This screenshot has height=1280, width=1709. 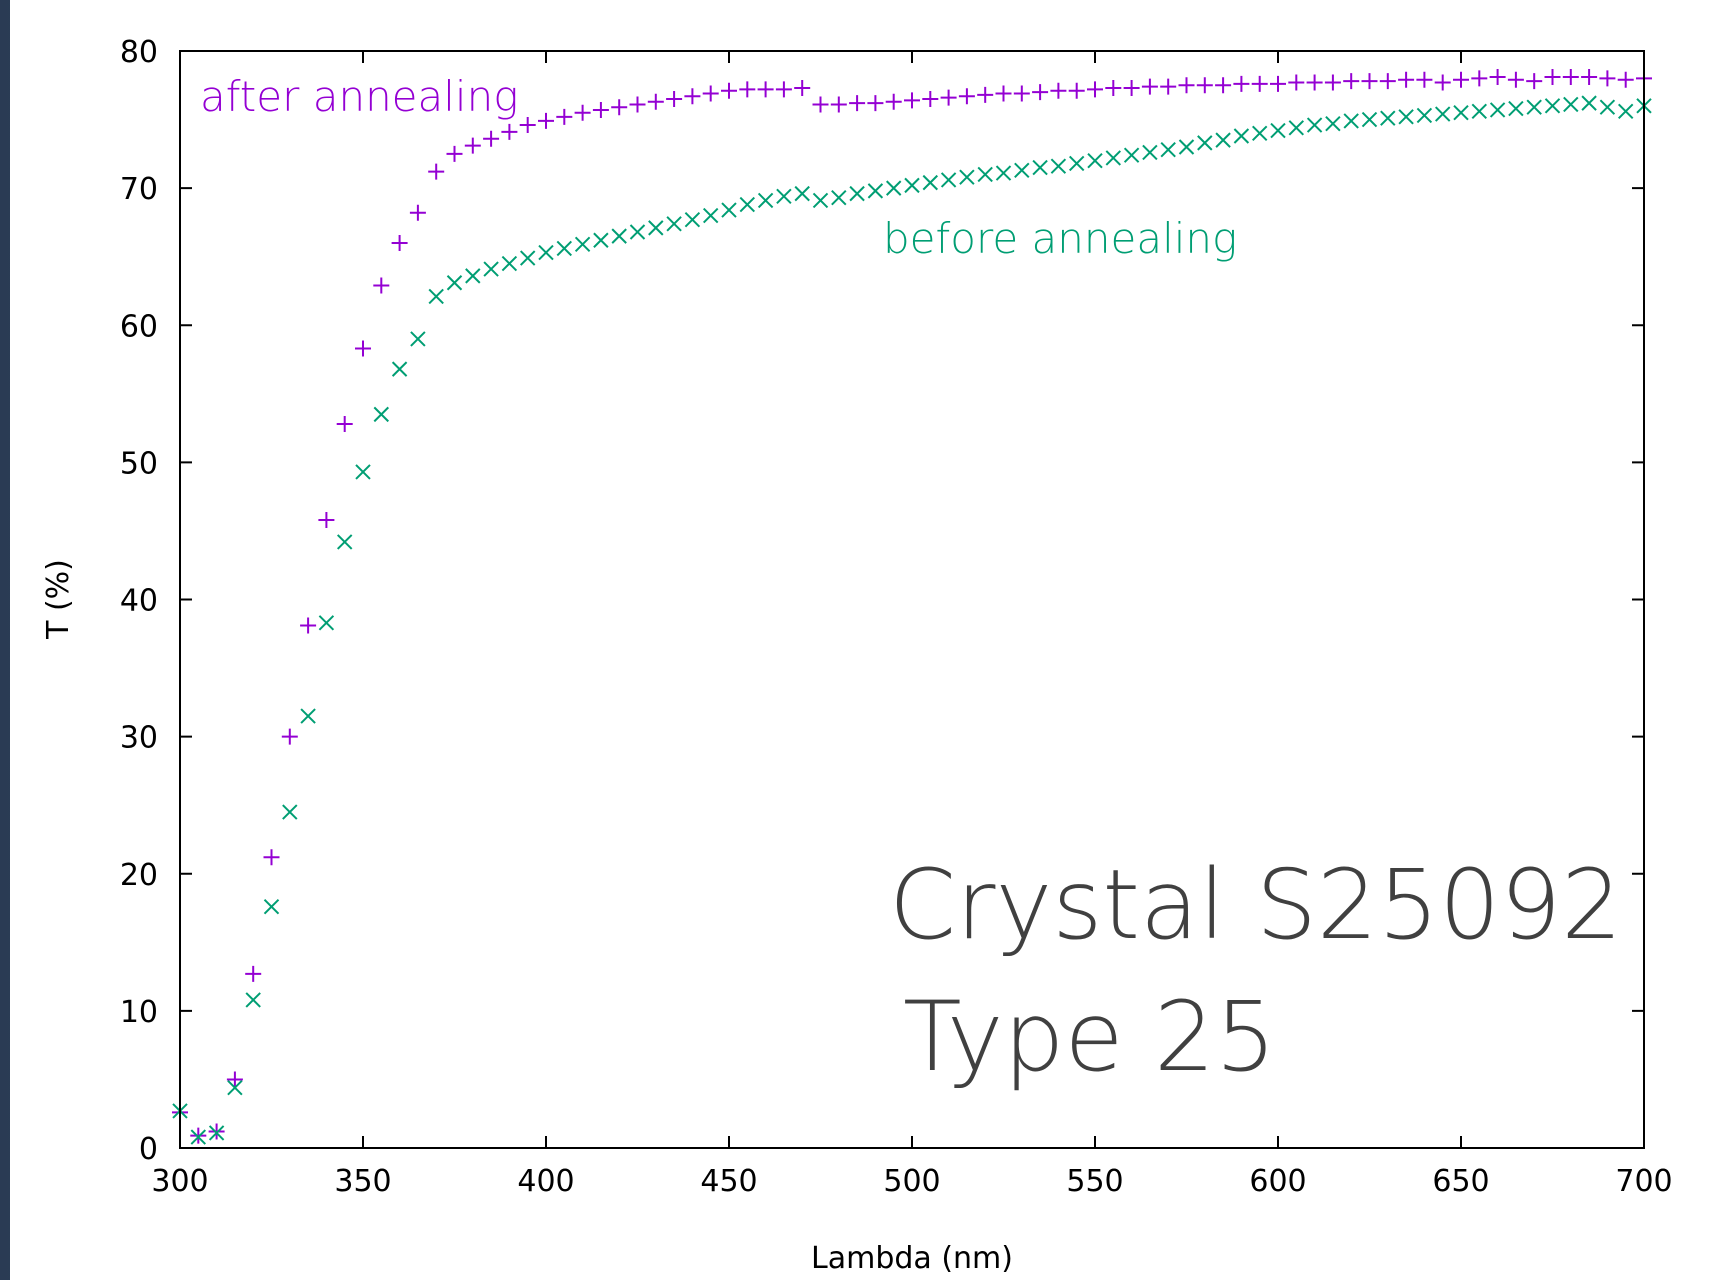 What do you see at coordinates (912, 1258) in the screenshot?
I see `x-axis-label: Lambda (nm)` at bounding box center [912, 1258].